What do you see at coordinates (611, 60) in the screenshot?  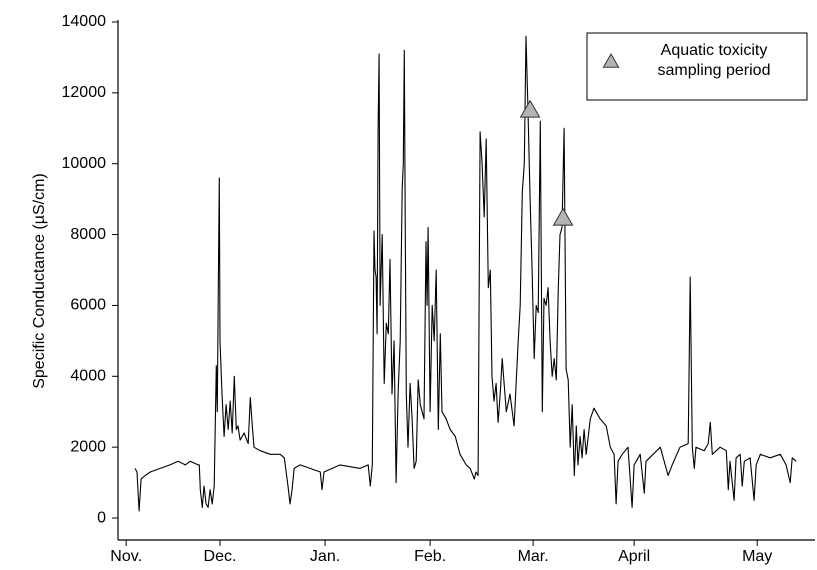 I see `legend-symbol` at bounding box center [611, 60].